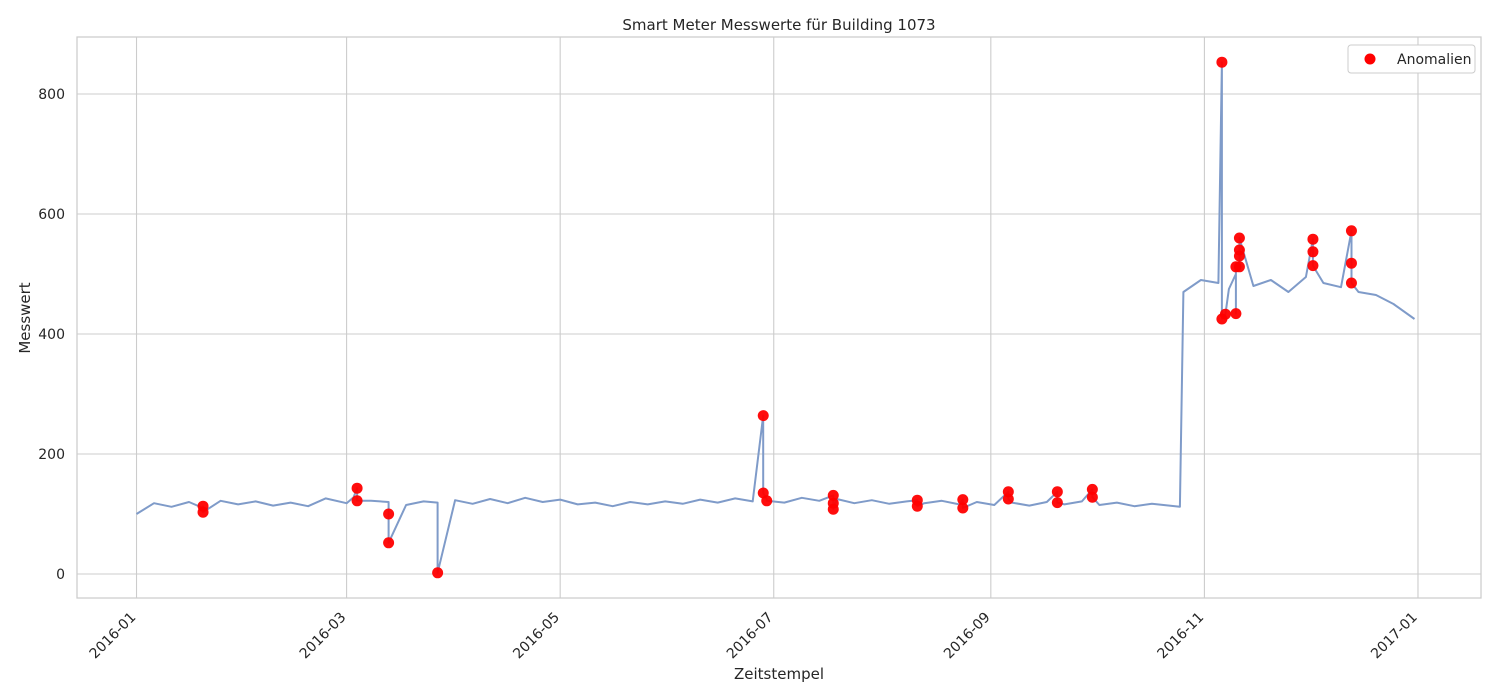  Describe the element at coordinates (113, 636) in the screenshot. I see `x-tick-label: 2016-01` at that location.